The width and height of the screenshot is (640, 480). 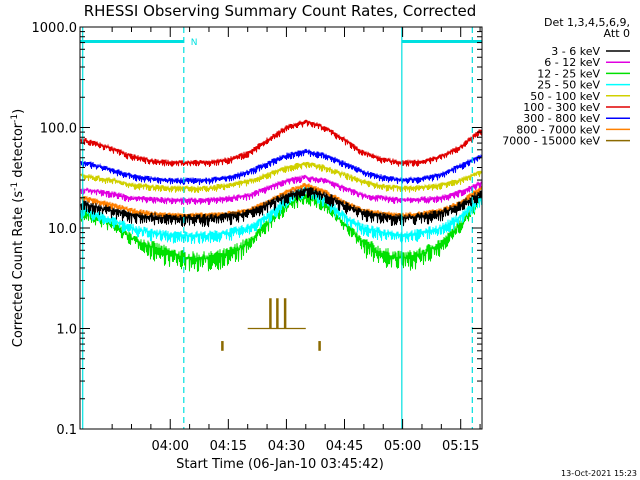 What do you see at coordinates (561, 107) in the screenshot?
I see `legend-label: 100 - 300 keV` at bounding box center [561, 107].